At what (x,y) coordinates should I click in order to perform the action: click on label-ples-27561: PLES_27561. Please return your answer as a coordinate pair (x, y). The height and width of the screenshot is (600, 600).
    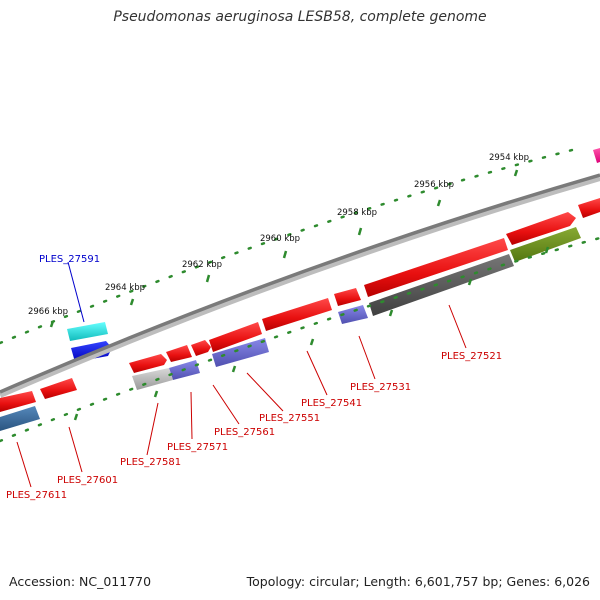
    Looking at the image, I should click on (244, 432).